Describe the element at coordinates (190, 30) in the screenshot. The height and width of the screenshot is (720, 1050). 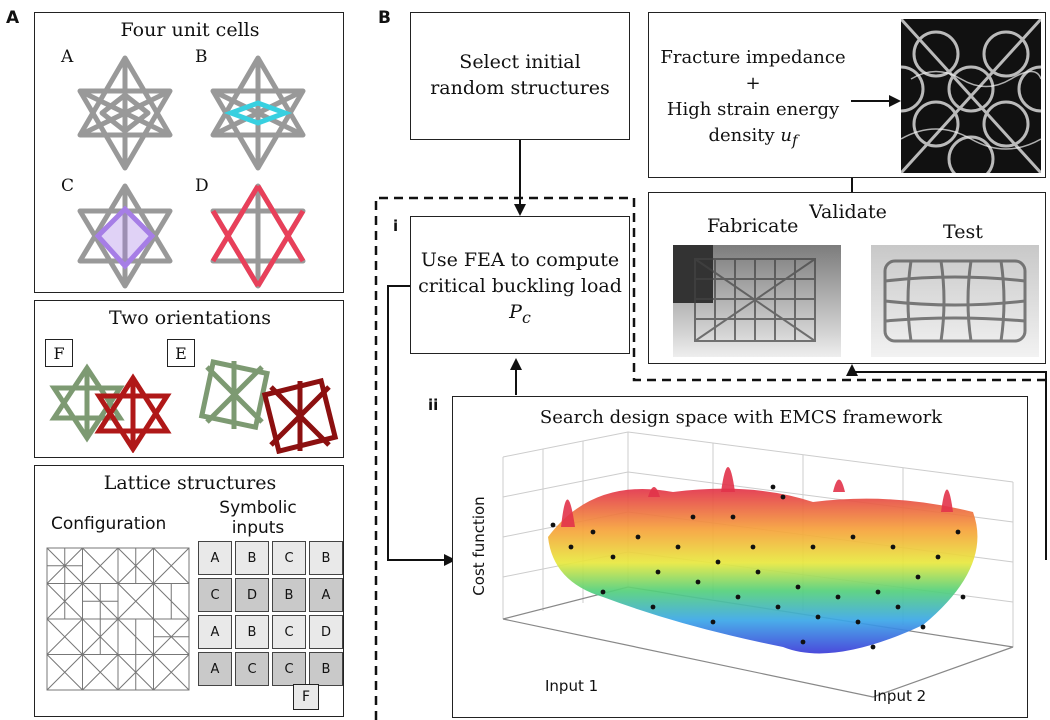
I see `unit-cells-title: Four unit cells` at that location.